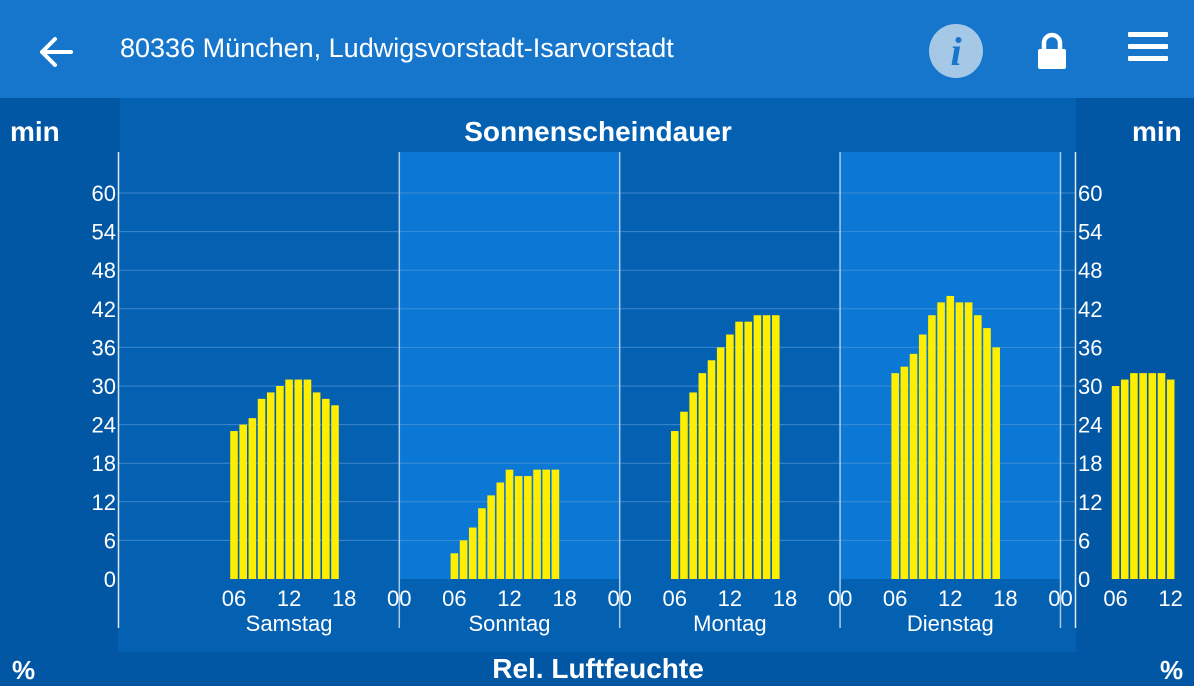 The width and height of the screenshot is (1194, 686). Describe the element at coordinates (598, 131) in the screenshot. I see `chart-title: Sonnenscheindauer` at that location.